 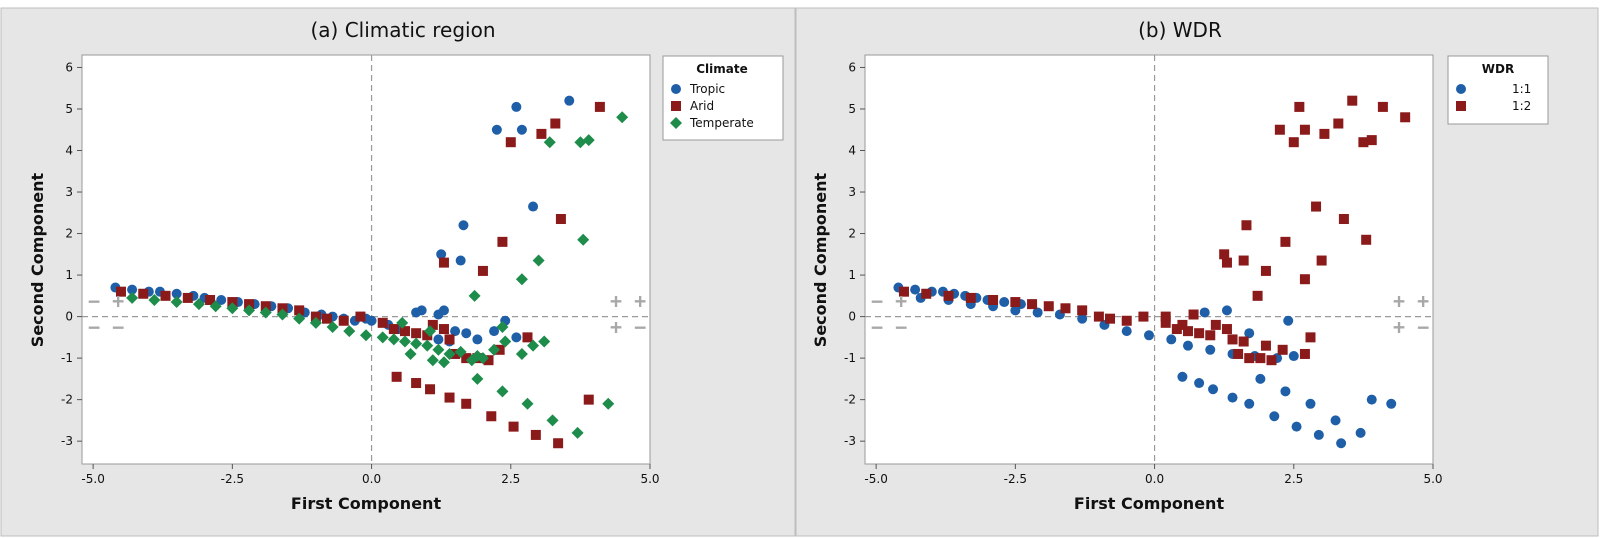 I want to click on y-tick-label: -1, so click(x=850, y=358).